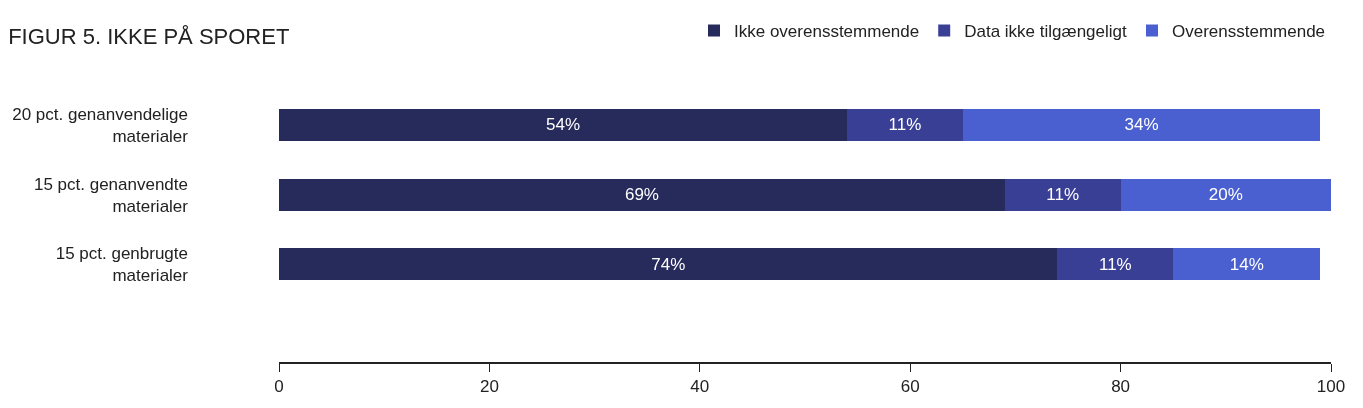  What do you see at coordinates (827, 32) in the screenshot?
I see `legend-label: Ikke overensstemmende` at bounding box center [827, 32].